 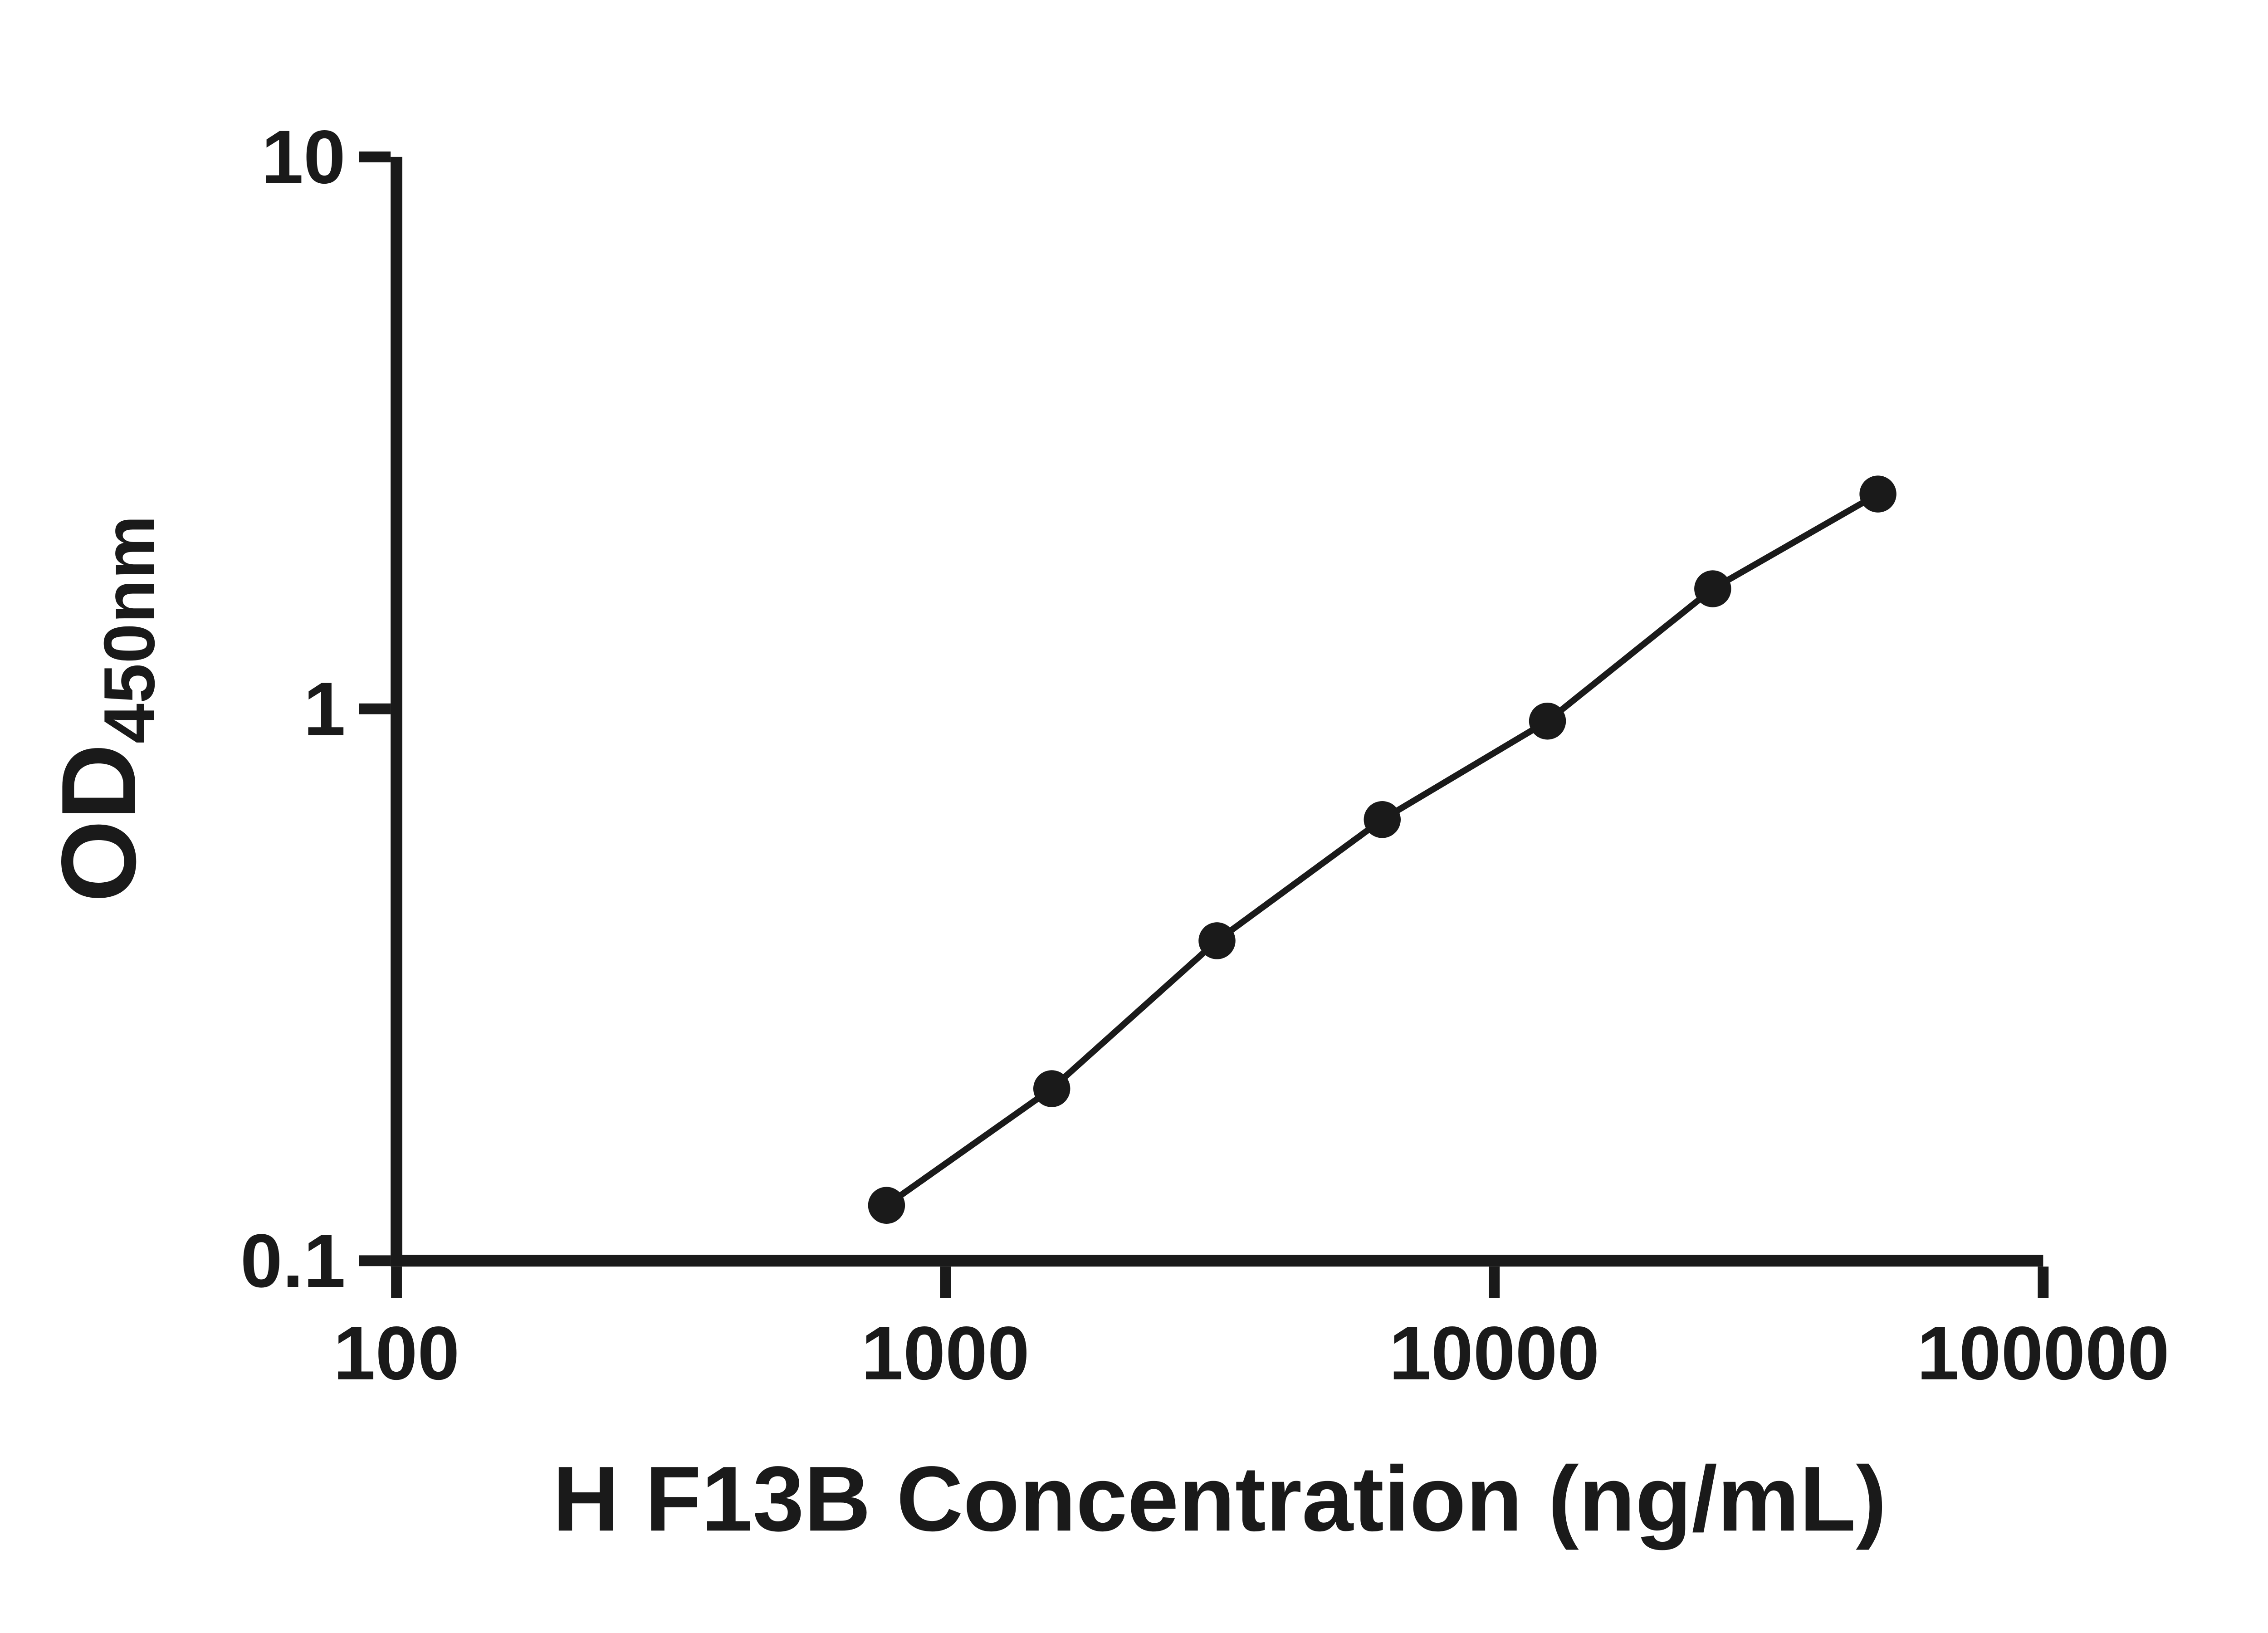 I want to click on x-axis-title: H F13B Concentration (ng/mL), so click(x=1219, y=1498).